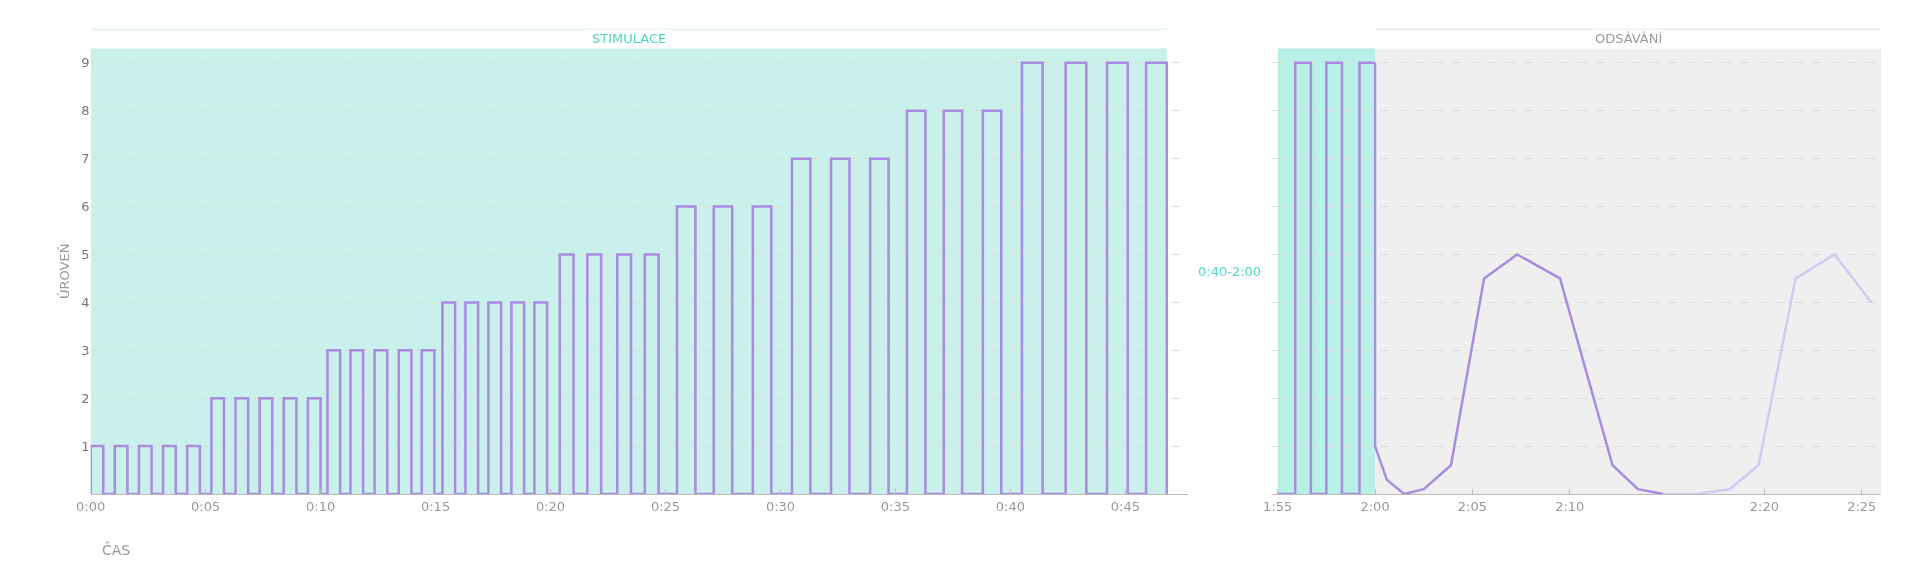  Describe the element at coordinates (85, 255) in the screenshot. I see `y-tick-label: 5` at that location.